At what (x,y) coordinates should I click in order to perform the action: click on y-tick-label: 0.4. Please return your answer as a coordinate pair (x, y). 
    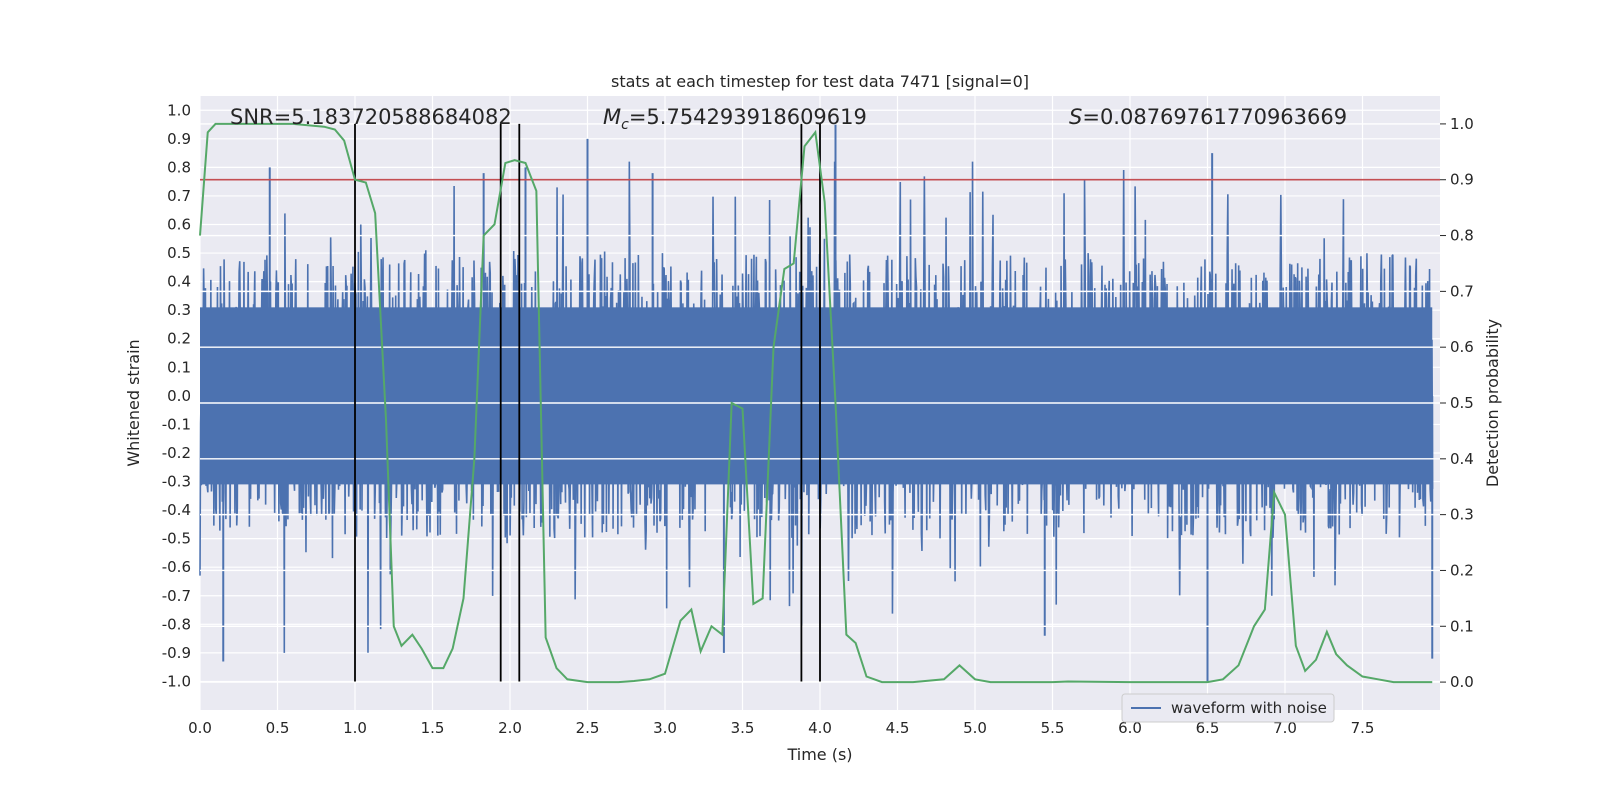
    Looking at the image, I should click on (179, 282).